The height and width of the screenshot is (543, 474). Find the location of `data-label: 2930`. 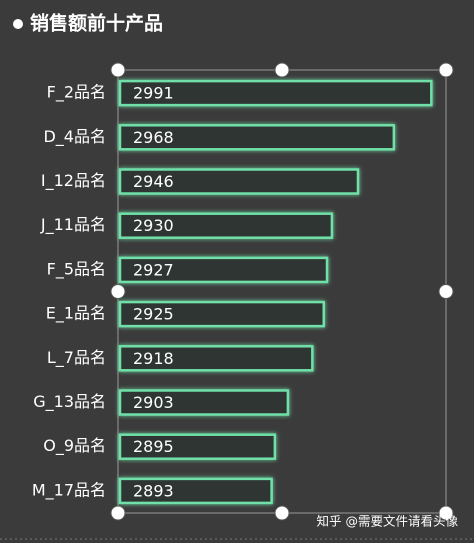

data-label: 2930 is located at coordinates (153, 225).